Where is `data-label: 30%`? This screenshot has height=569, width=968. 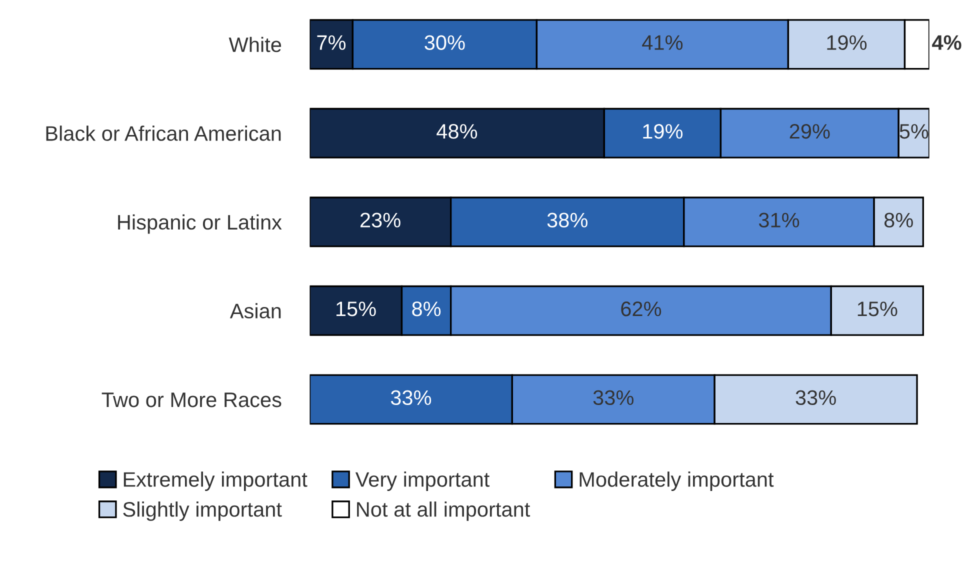 data-label: 30% is located at coordinates (444, 42).